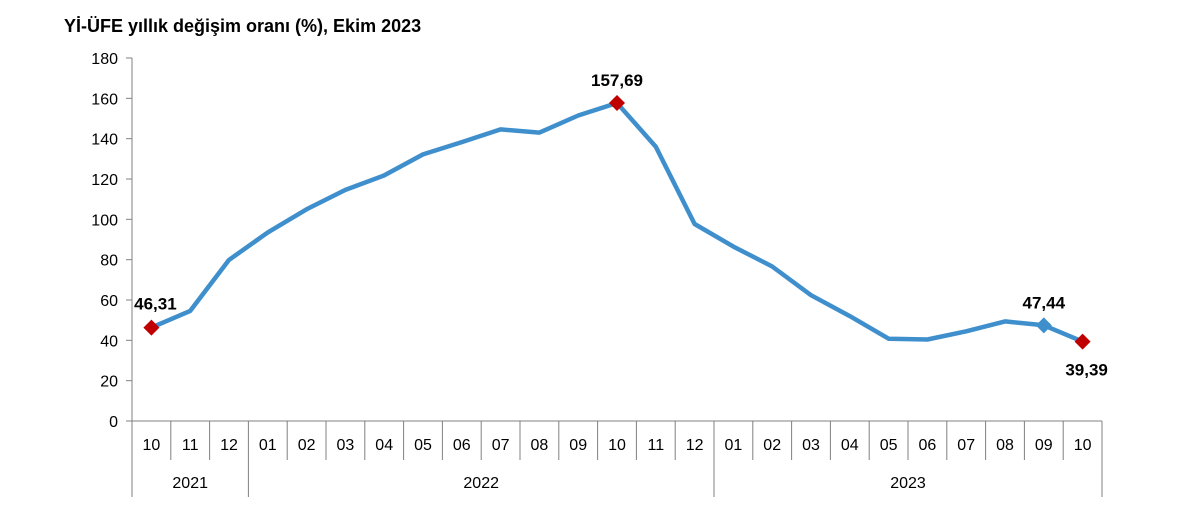 This screenshot has height=525, width=1200. What do you see at coordinates (155, 304) in the screenshot?
I see `data-label: 46,31` at bounding box center [155, 304].